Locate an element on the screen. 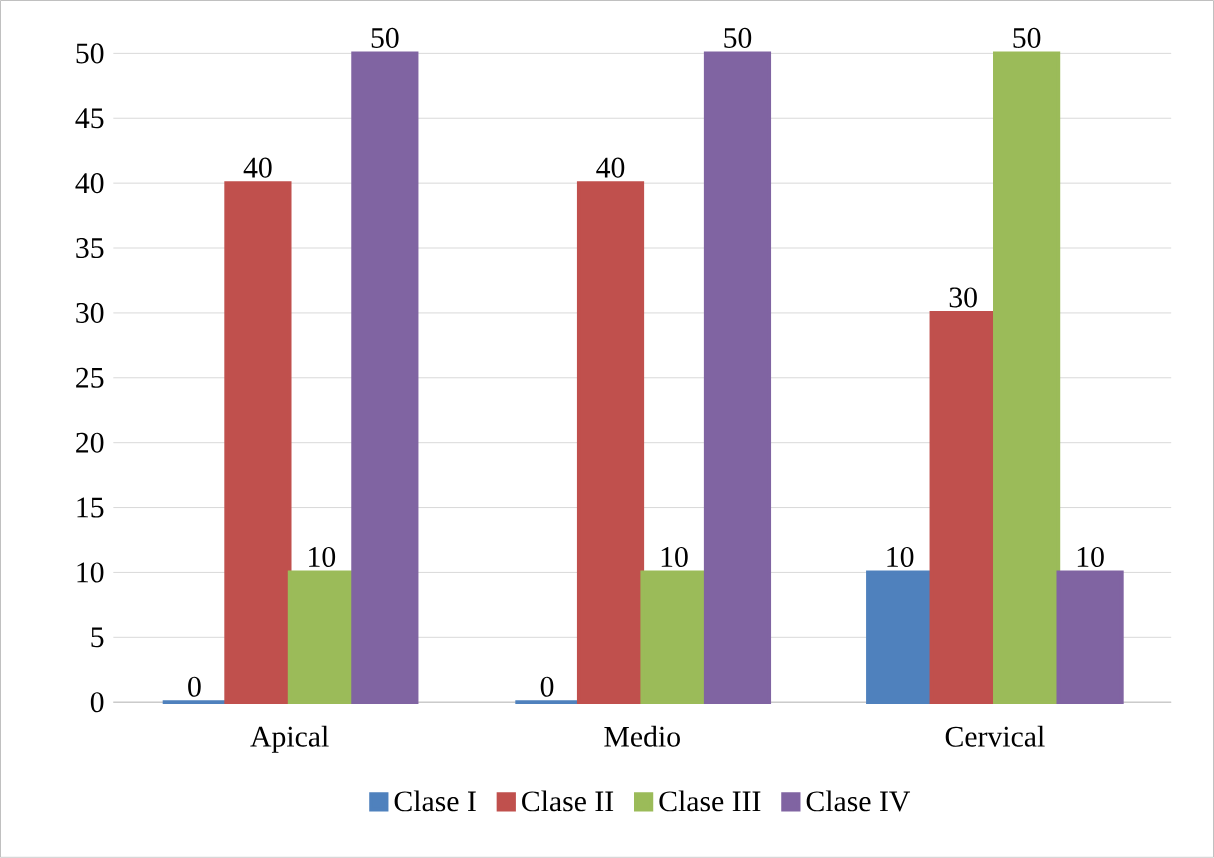  y-tick-label: 20 is located at coordinates (90, 442).